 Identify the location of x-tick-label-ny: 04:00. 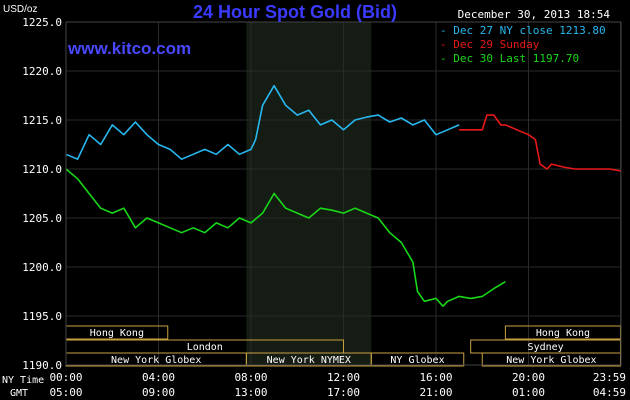
(158, 377).